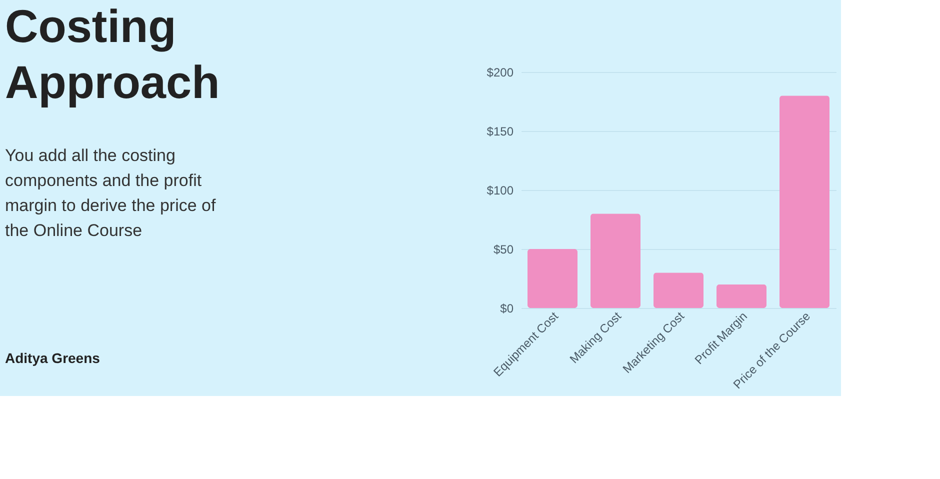 The width and height of the screenshot is (940, 479). I want to click on y-tick-label: $150, so click(500, 131).